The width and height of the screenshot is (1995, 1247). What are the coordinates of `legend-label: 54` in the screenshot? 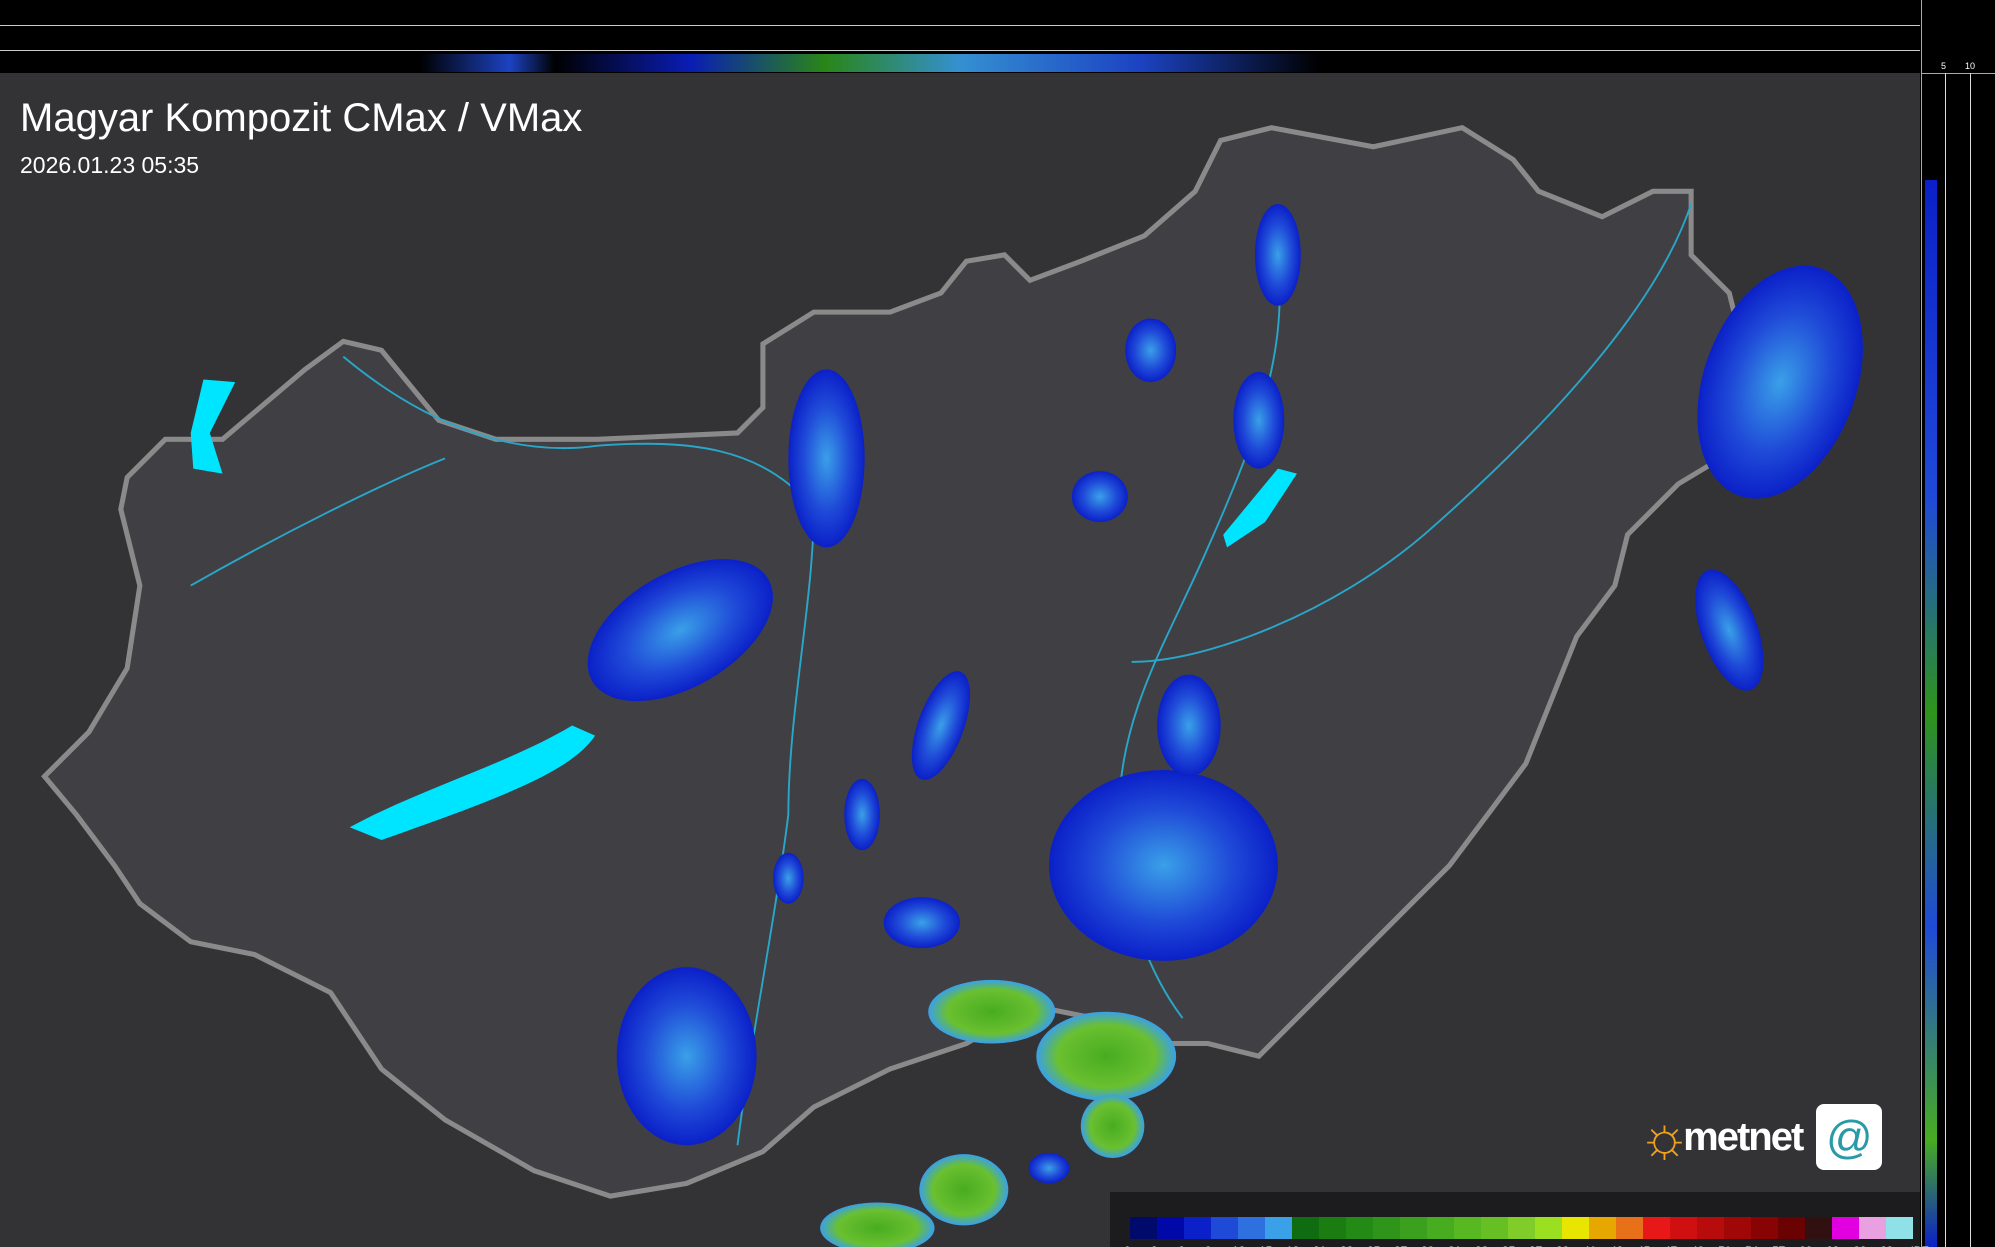 It's located at (1758, 1245).